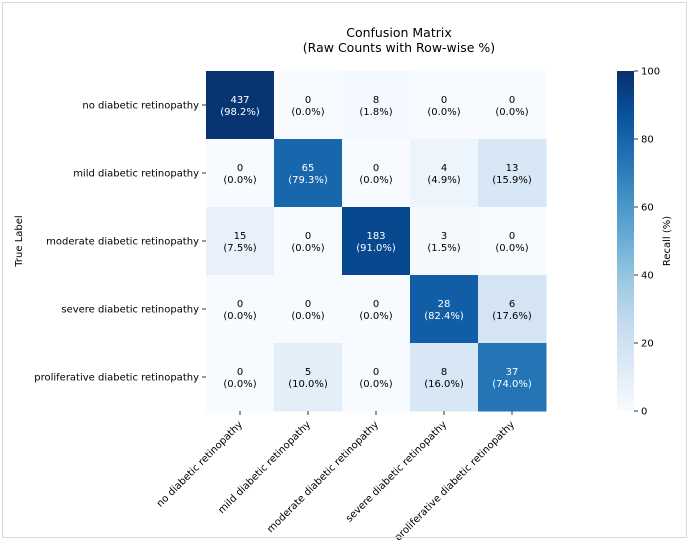 Image resolution: width=689 pixels, height=545 pixels. I want to click on cell-count-label: 5, so click(308, 372).